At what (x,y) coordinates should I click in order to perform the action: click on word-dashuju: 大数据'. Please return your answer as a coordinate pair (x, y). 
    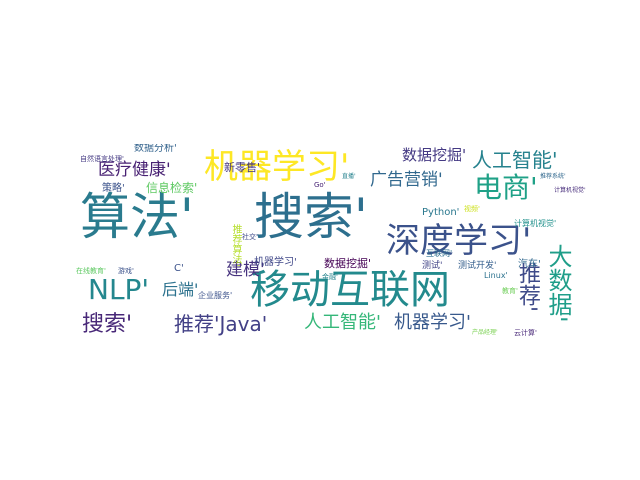
    Looking at the image, I should click on (558, 283).